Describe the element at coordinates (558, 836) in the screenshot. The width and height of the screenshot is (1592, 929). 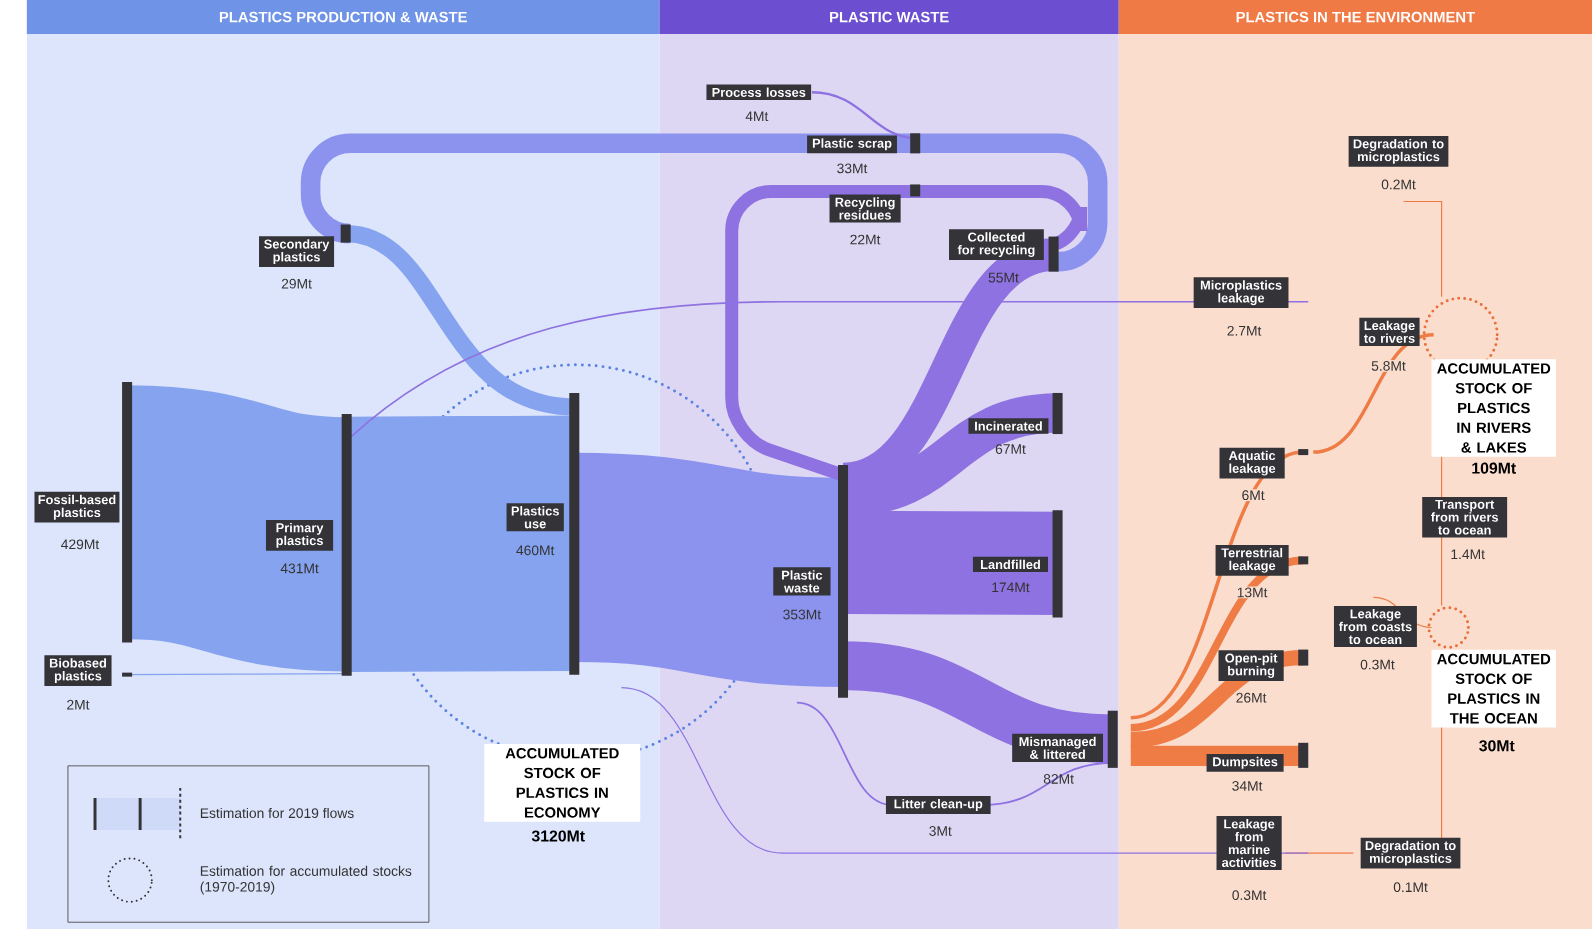
I see `data-label: 3120Mt` at that location.